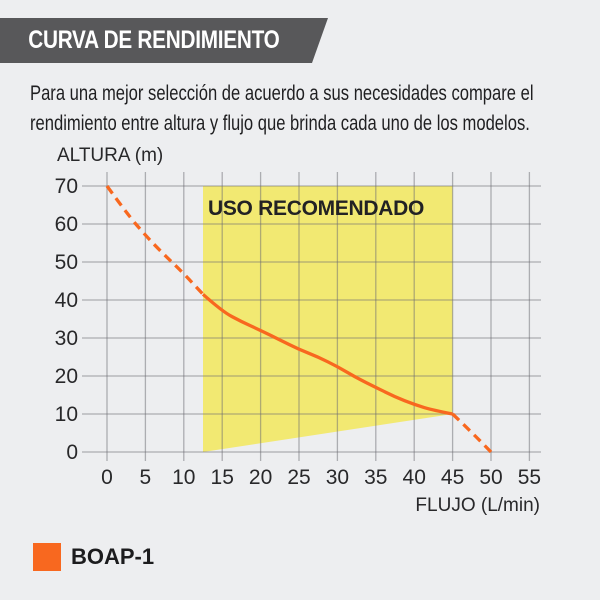  What do you see at coordinates (66, 338) in the screenshot?
I see `y-tick-label: 30` at bounding box center [66, 338].